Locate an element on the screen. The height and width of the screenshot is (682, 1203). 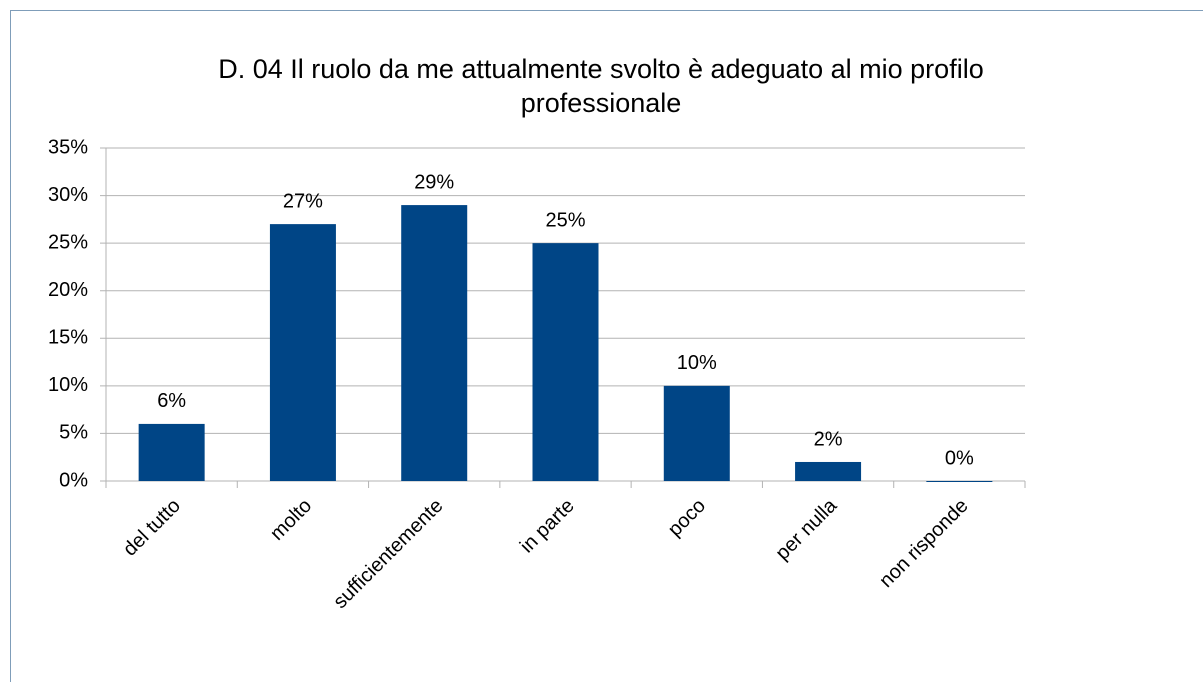
x-tick-label: in parte is located at coordinates (547, 526).